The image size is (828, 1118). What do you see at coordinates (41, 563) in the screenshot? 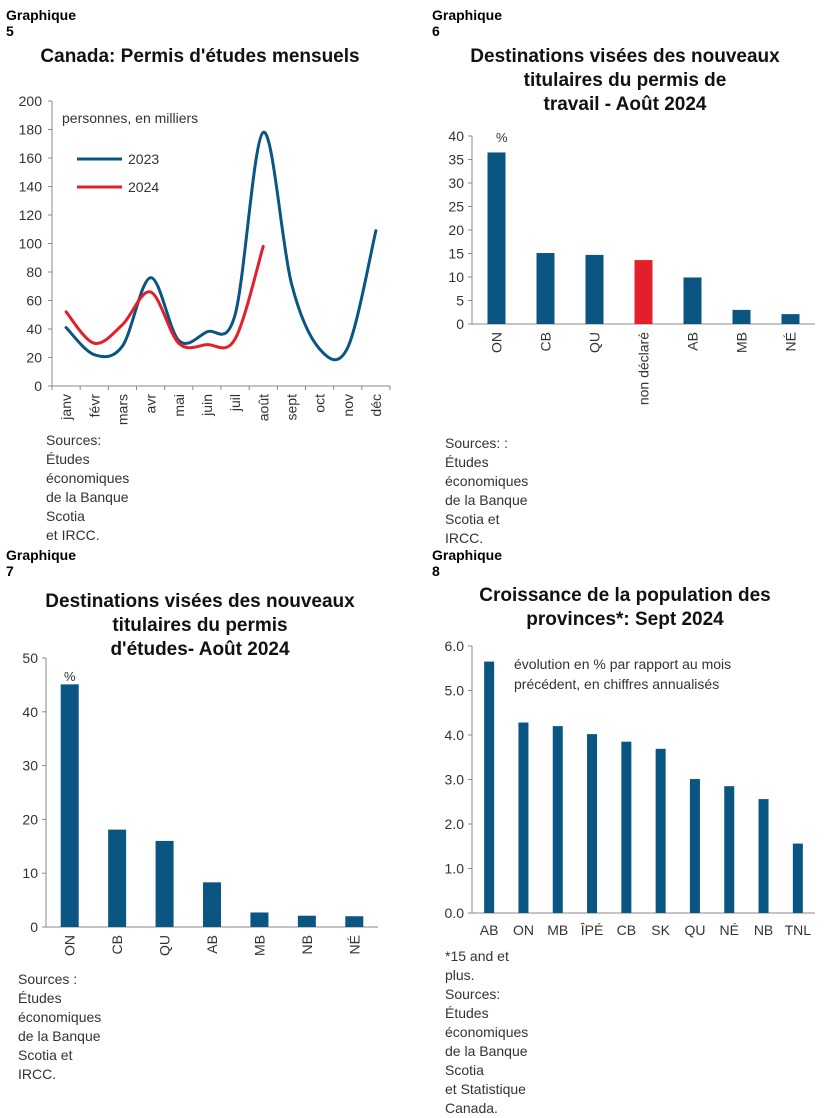
I see `graph-label: Graphique 7` at bounding box center [41, 563].